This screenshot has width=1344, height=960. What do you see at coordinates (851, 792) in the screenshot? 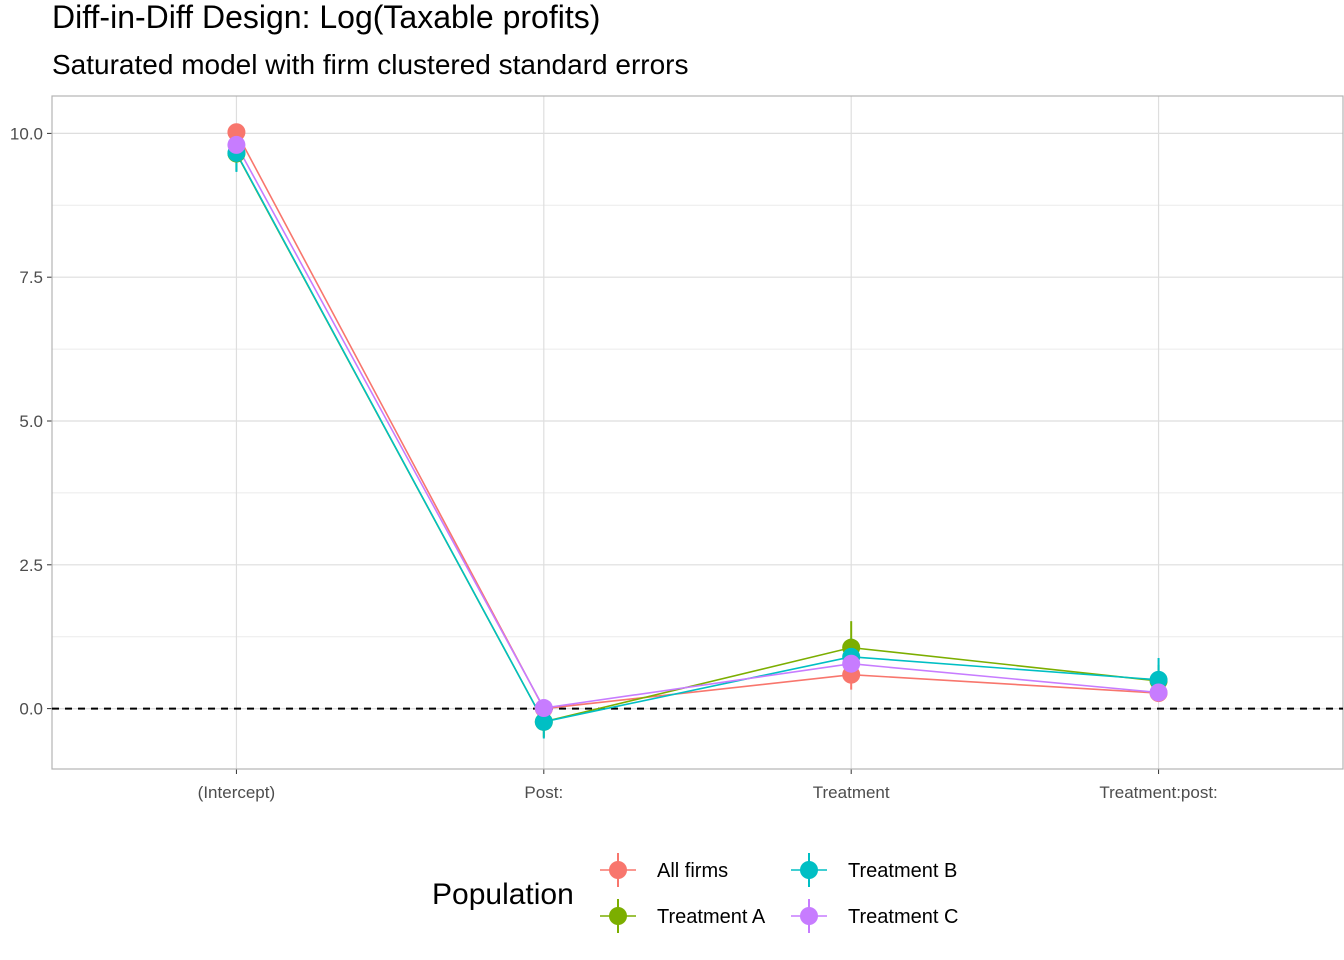
I see `x-tick-label: Treatment` at bounding box center [851, 792].